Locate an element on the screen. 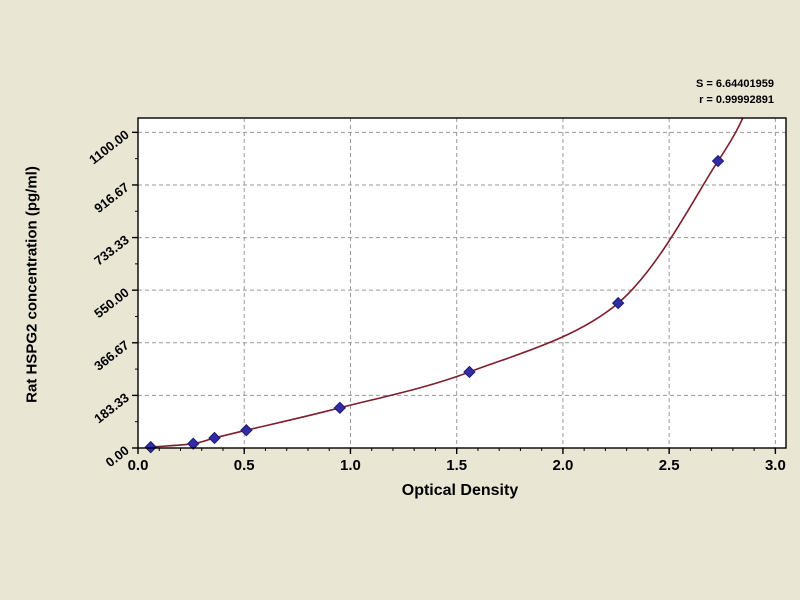 This screenshot has height=600, width=800. svg-text: 3.0 is located at coordinates (775, 465).